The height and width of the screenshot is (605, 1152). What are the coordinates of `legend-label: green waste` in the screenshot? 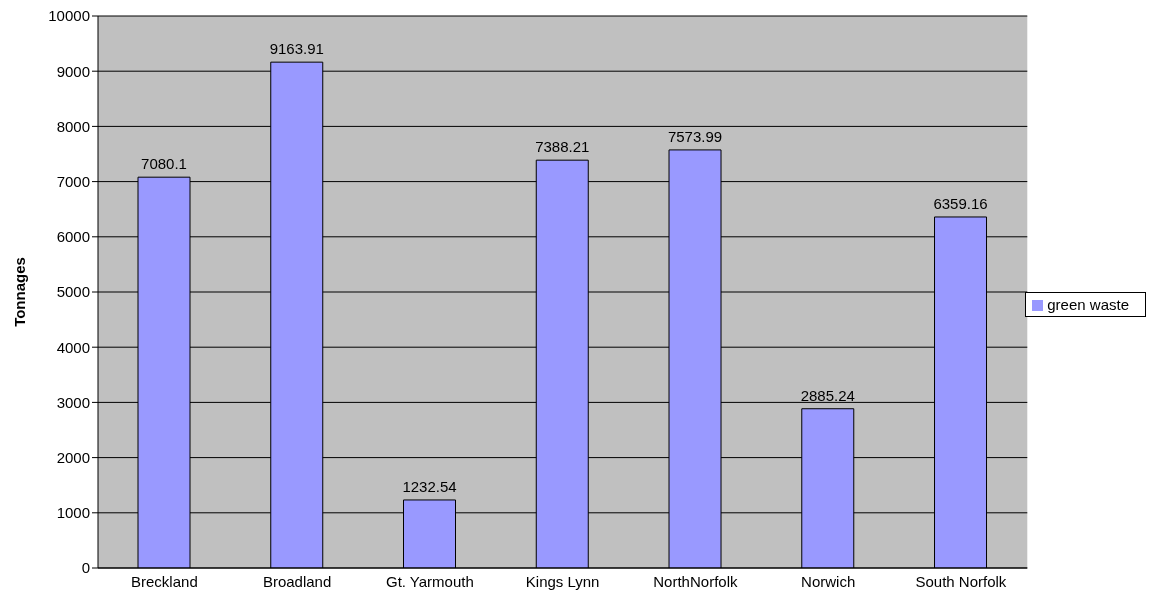 It's located at (1088, 304).